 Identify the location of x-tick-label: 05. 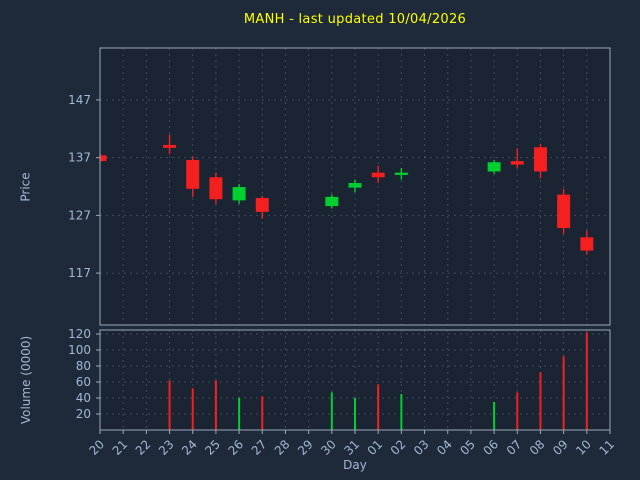
(467, 447).